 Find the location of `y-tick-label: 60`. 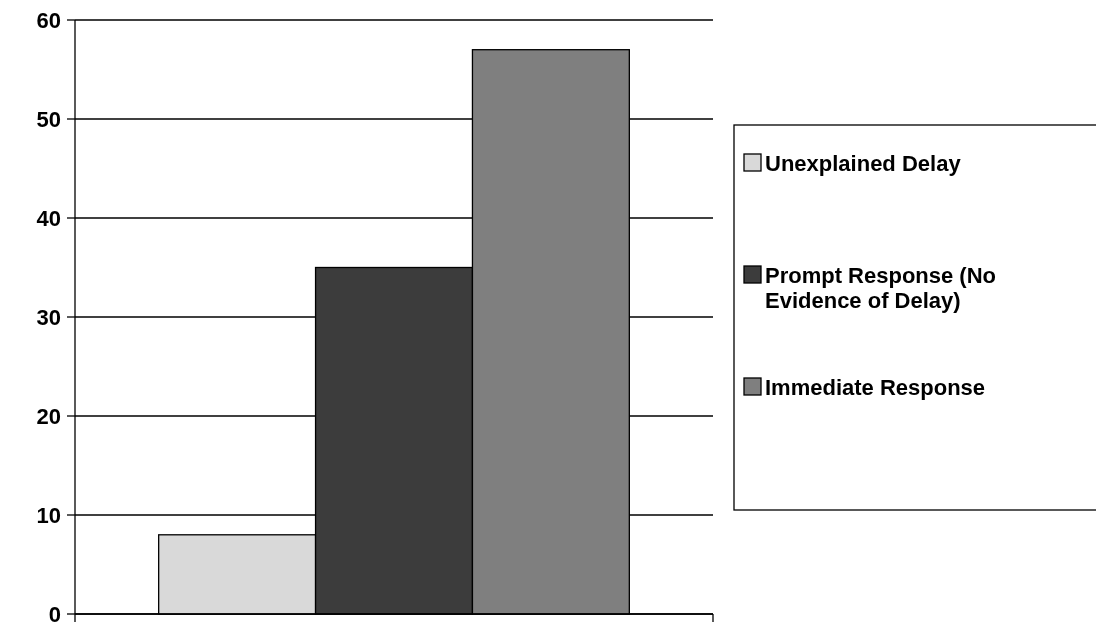

y-tick-label: 60 is located at coordinates (48, 20).